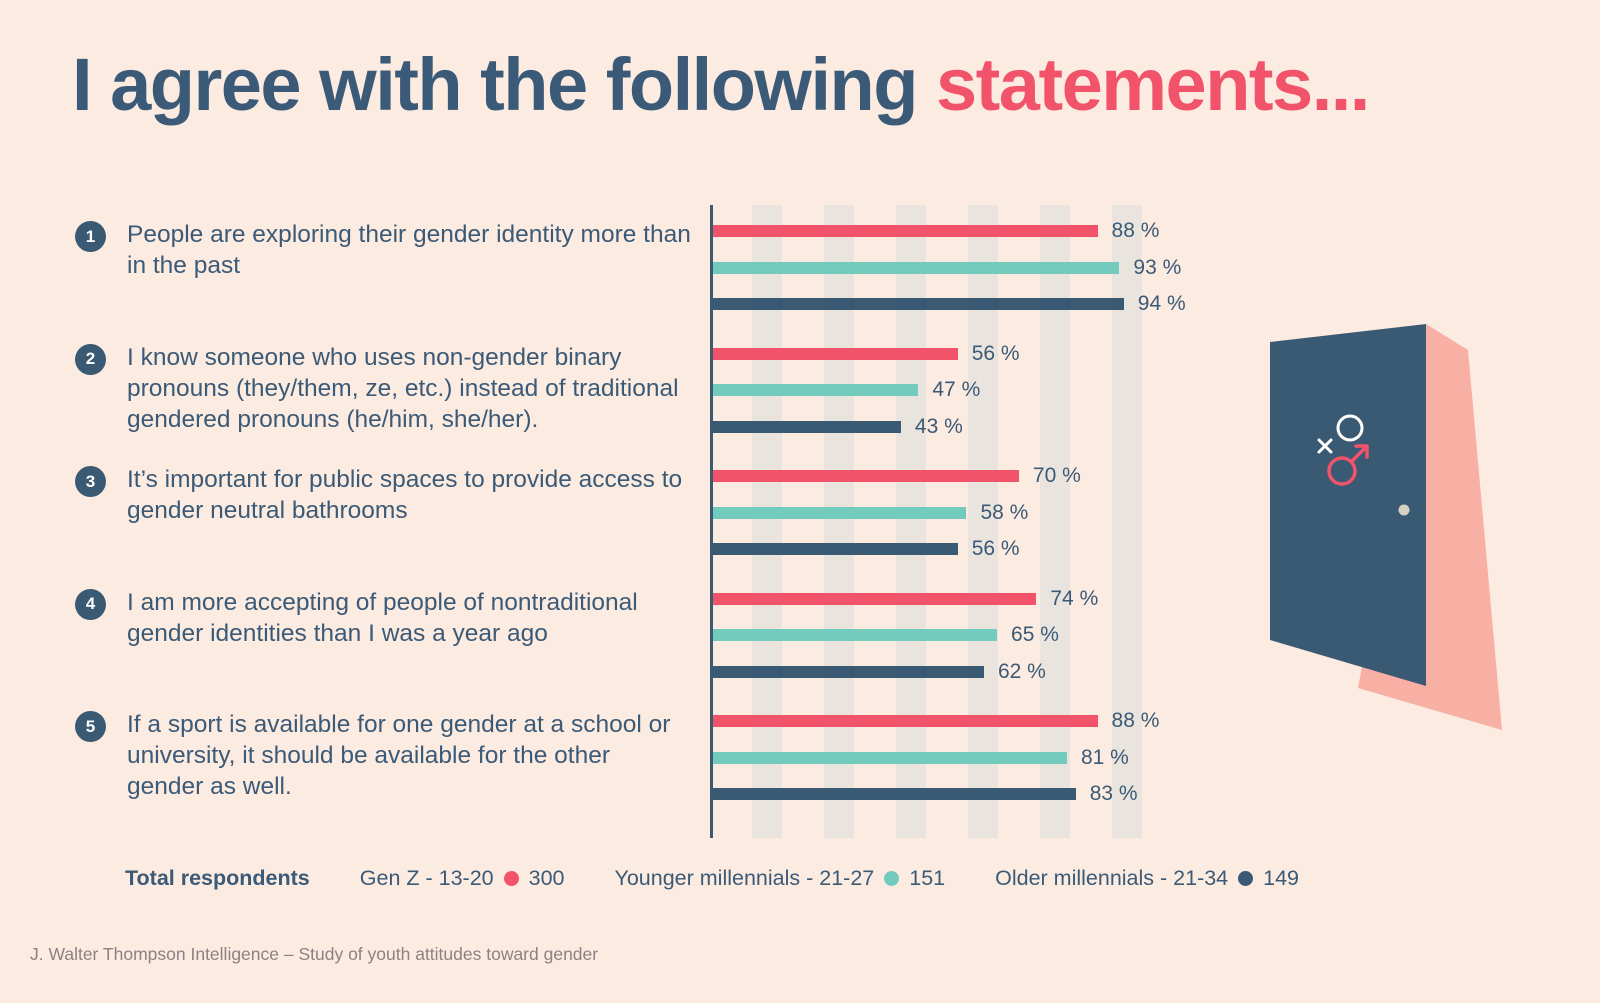 The width and height of the screenshot is (1600, 1003). Describe the element at coordinates (1157, 267) in the screenshot. I see `bar-value-label: 93 %` at that location.